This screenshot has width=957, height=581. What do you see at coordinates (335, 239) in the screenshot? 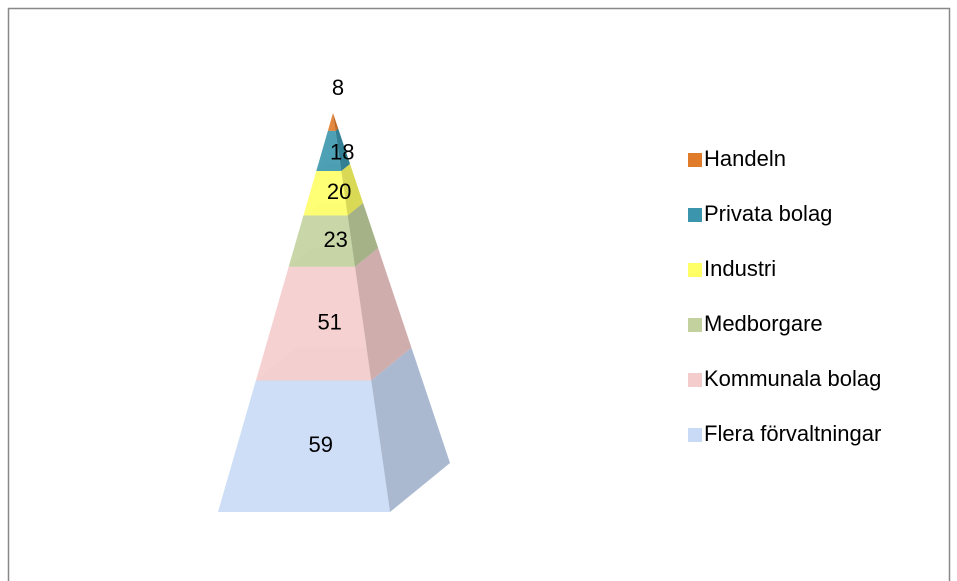
I see `data-label: 23` at bounding box center [335, 239].